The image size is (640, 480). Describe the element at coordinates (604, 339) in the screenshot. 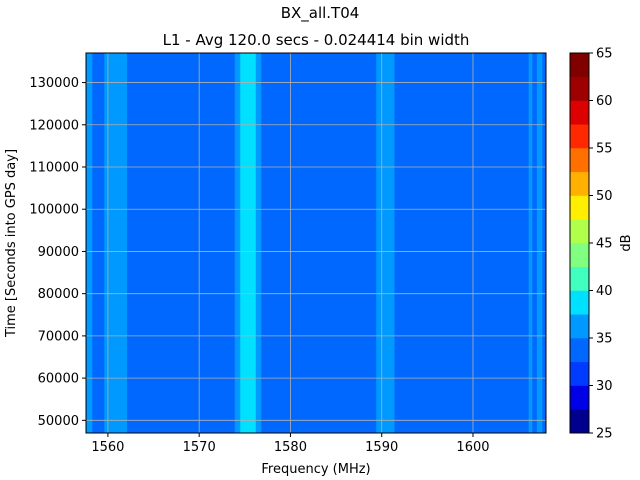

I see `colorbar-tick-label: 35` at that location.